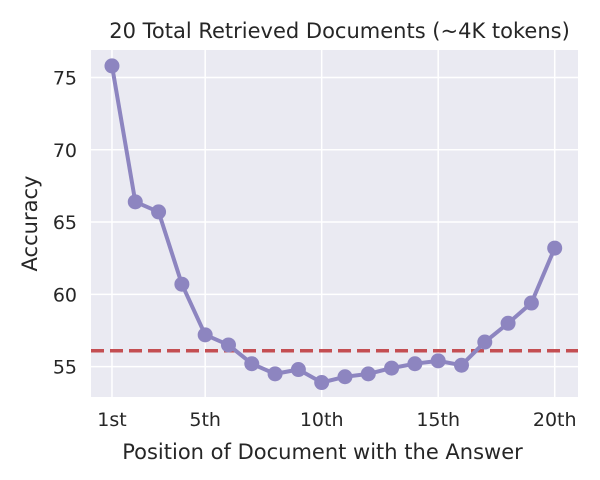 The image size is (600, 480). What do you see at coordinates (65, 368) in the screenshot?
I see `y-tick-label: 55` at bounding box center [65, 368].